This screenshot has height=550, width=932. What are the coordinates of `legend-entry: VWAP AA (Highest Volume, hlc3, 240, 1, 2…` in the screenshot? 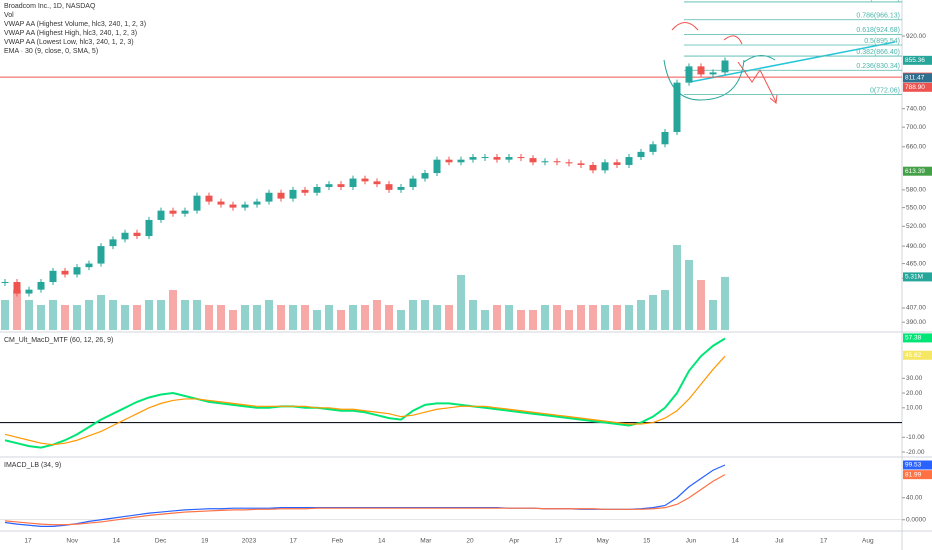 It's located at (75, 24).